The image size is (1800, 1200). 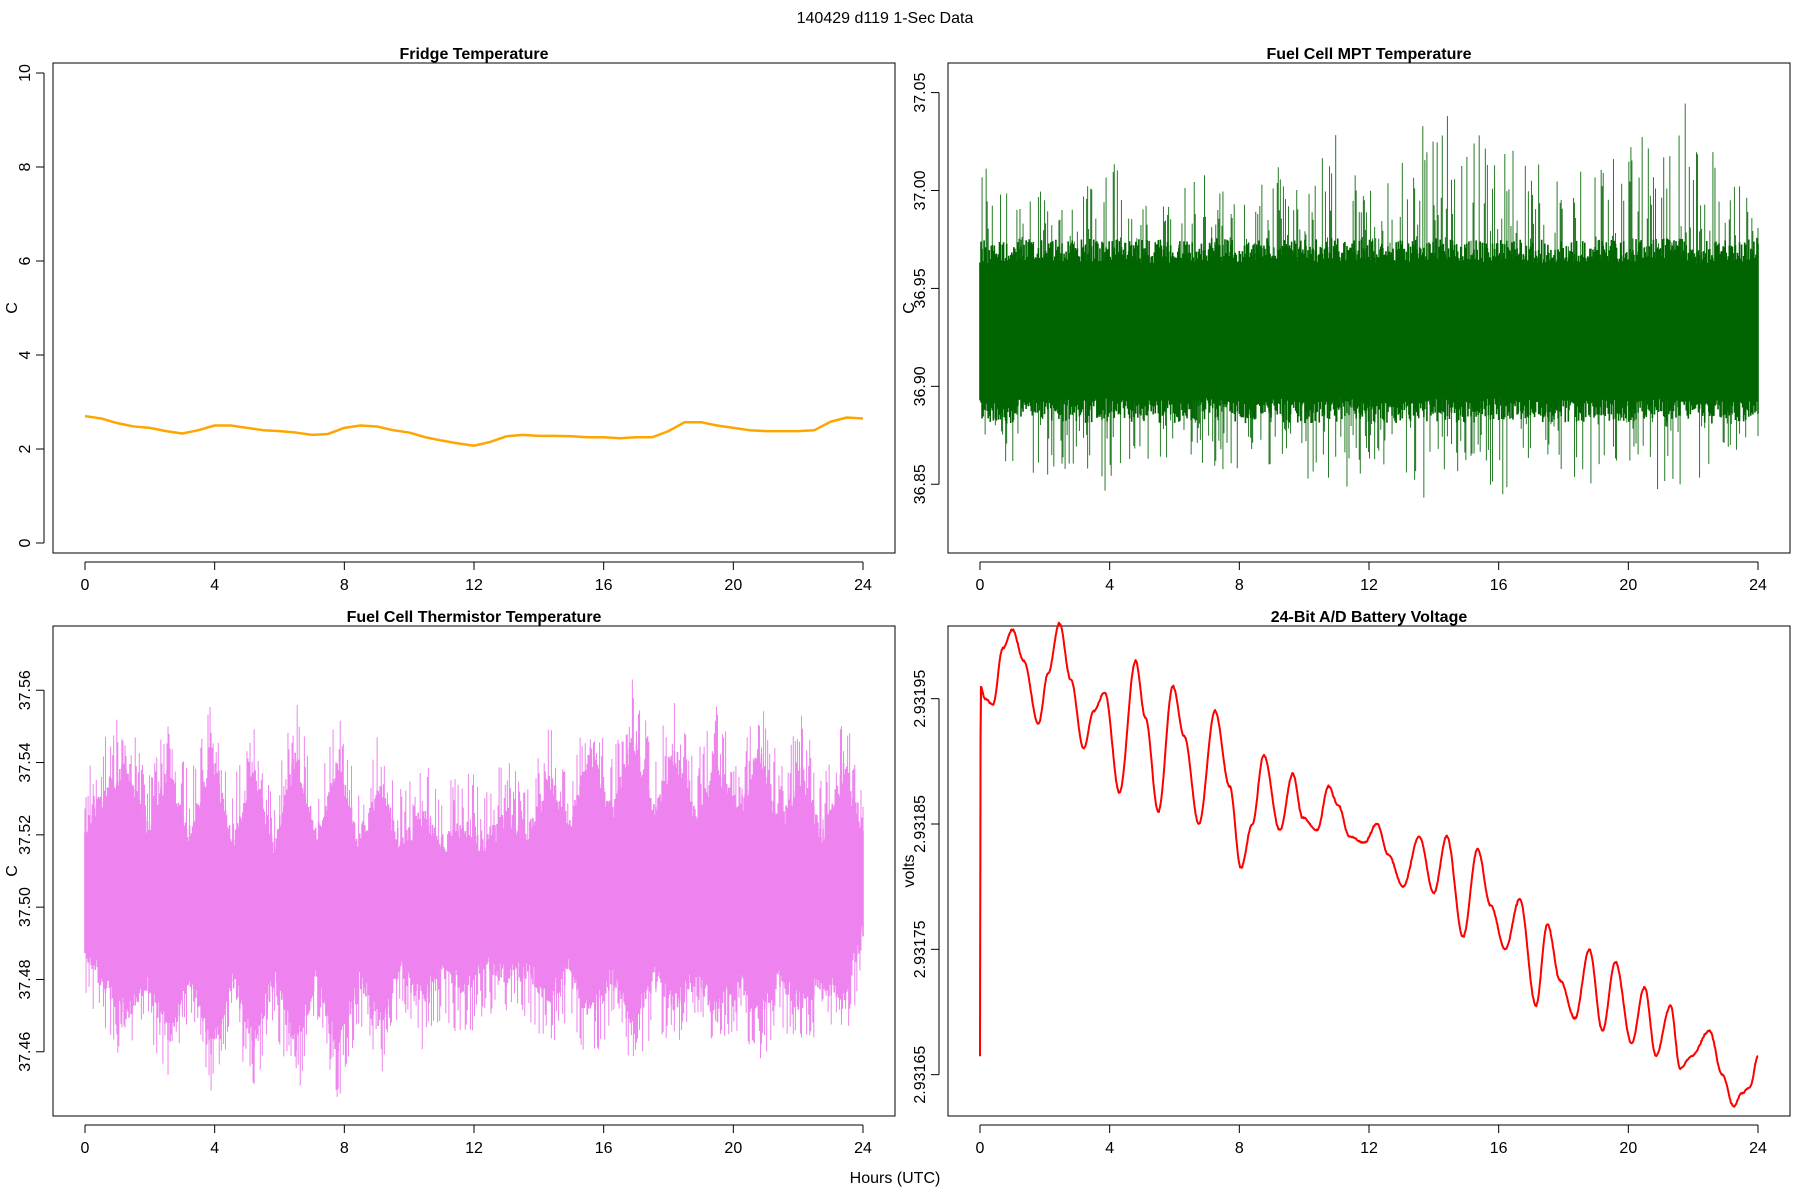 What do you see at coordinates (25, 690) in the screenshot?
I see `y-tick-label: 37.56` at bounding box center [25, 690].